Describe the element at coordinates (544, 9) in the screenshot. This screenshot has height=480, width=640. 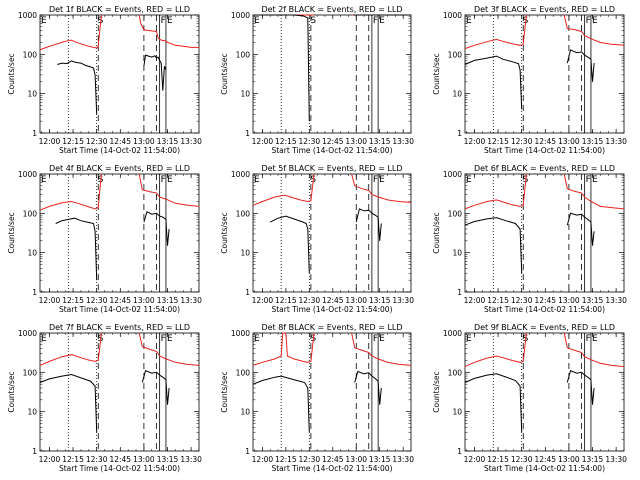
I see `panel-title: Det 3f BLACK = Events, RED = LLD` at that location.